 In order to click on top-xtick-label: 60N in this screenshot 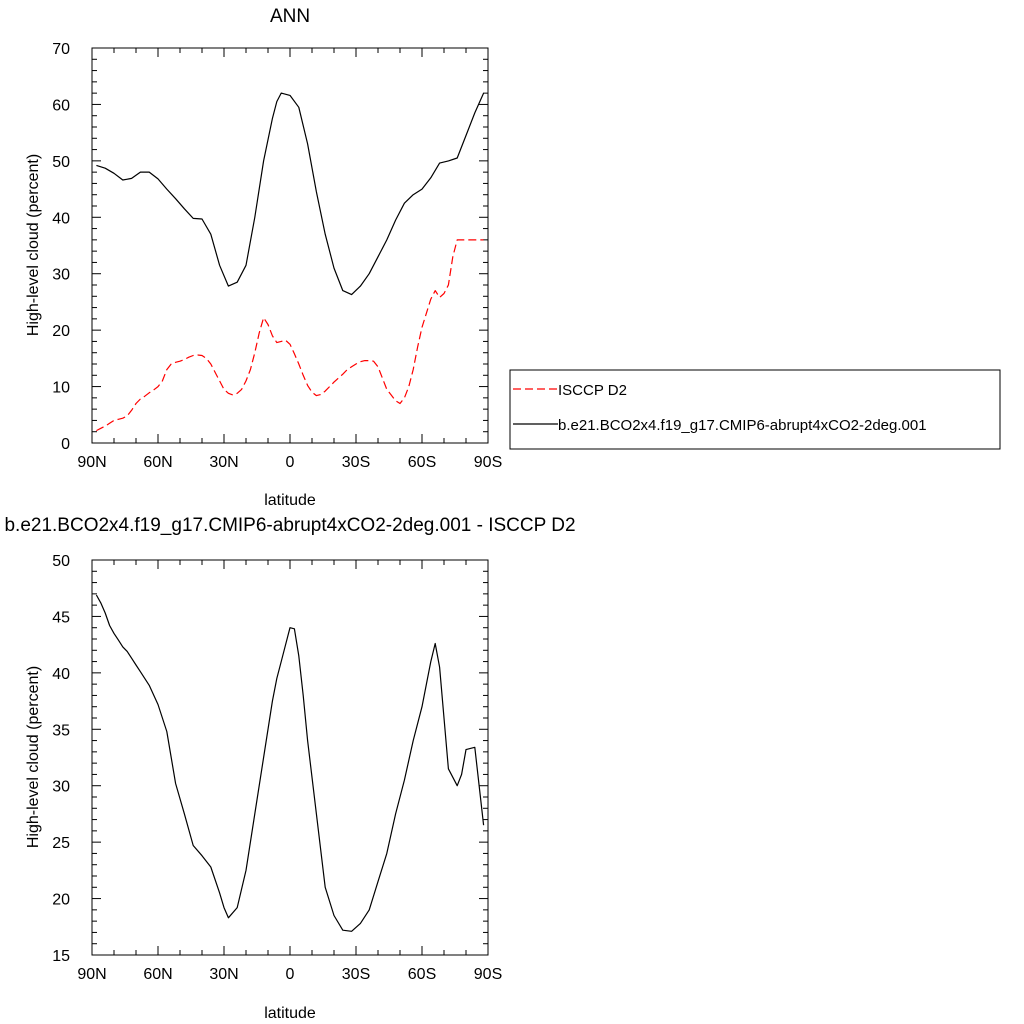, I will do `click(157, 462)`.